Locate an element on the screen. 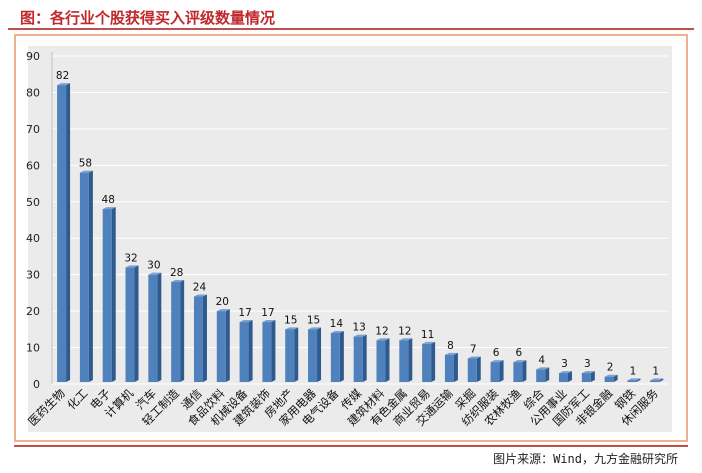  footer-bar: 图片来源：Wind，九方金融研究所 is located at coordinates (351, 457).